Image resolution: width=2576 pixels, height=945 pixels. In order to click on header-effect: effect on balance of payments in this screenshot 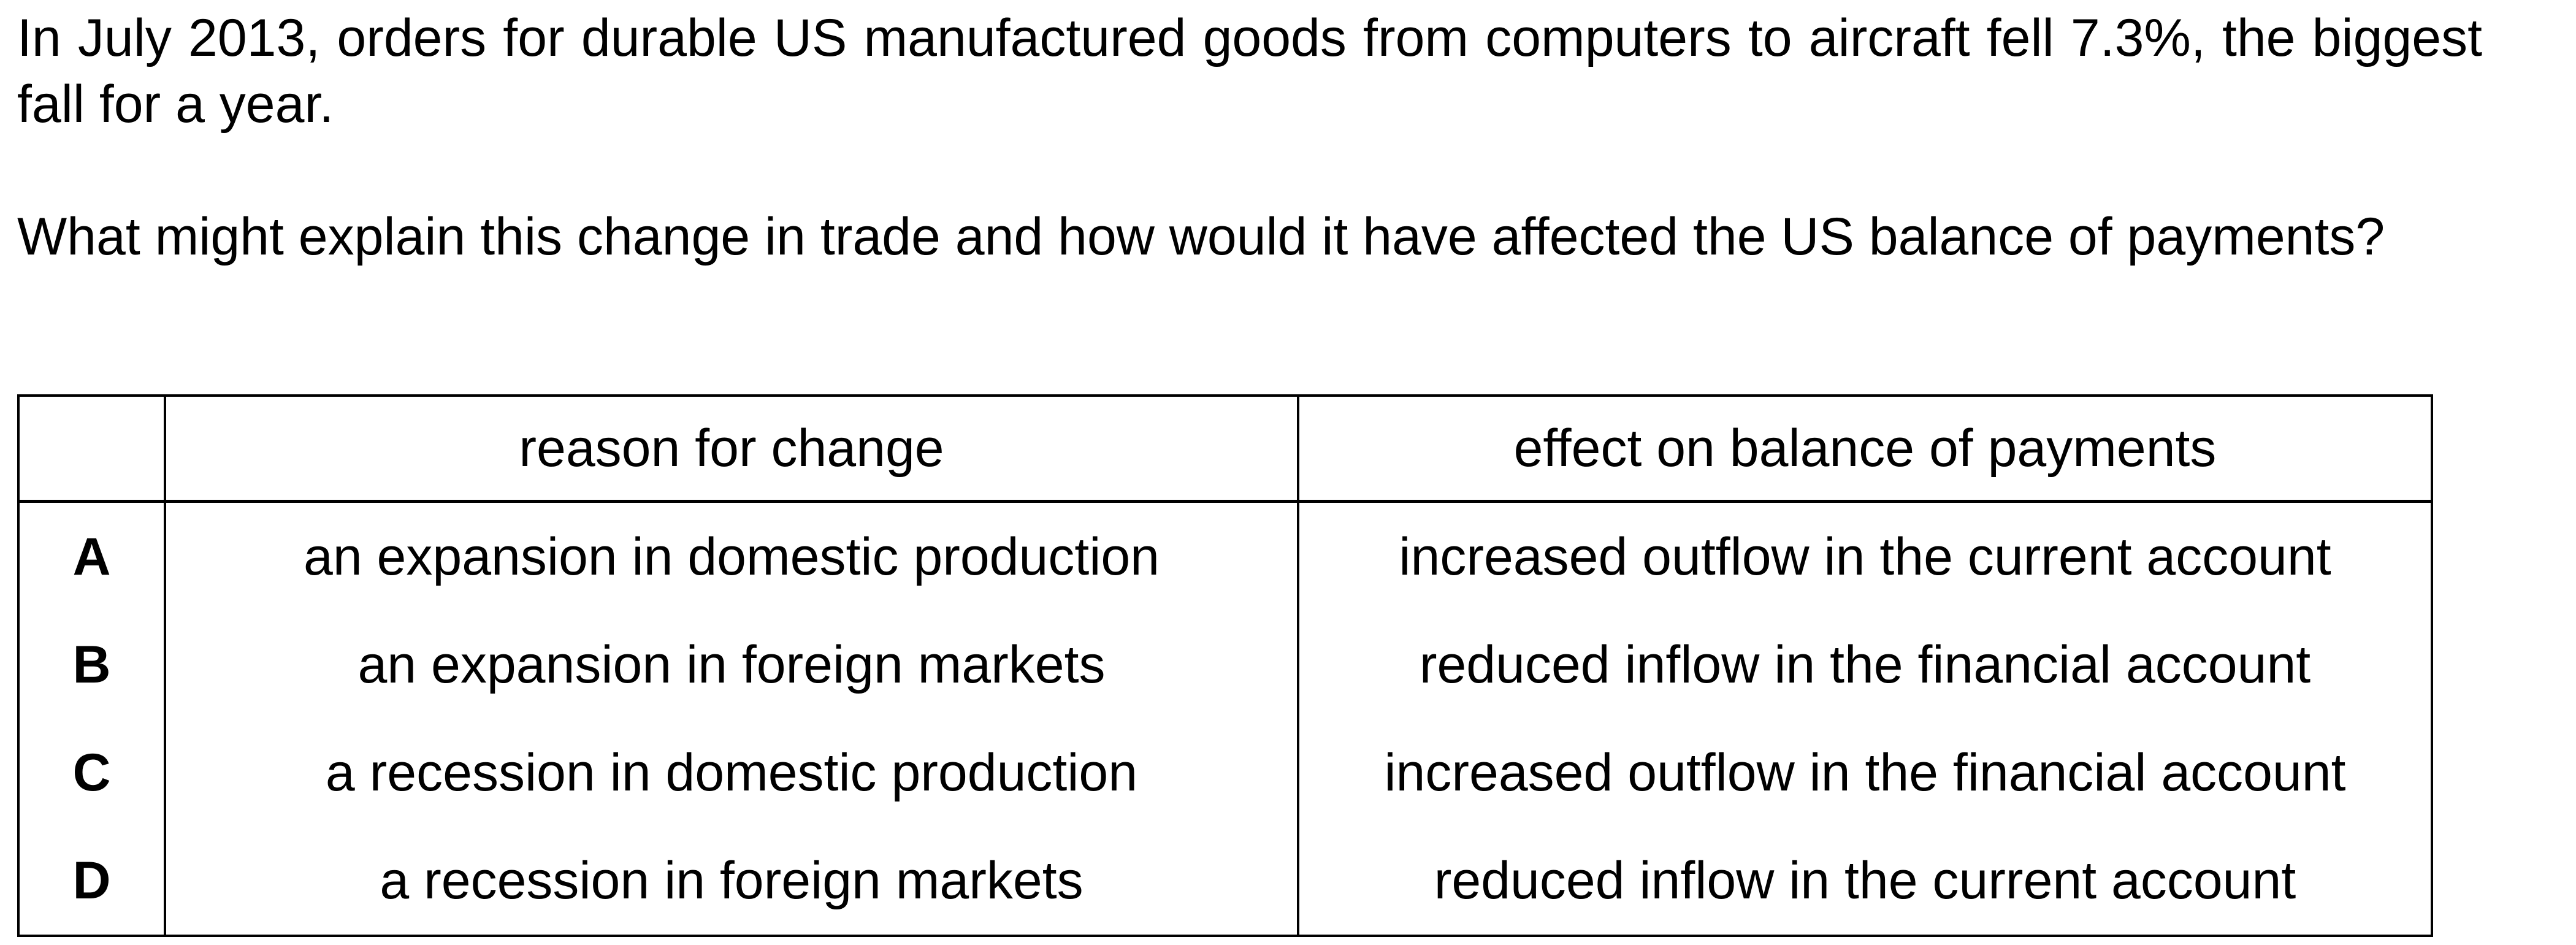, I will do `click(1865, 449)`.